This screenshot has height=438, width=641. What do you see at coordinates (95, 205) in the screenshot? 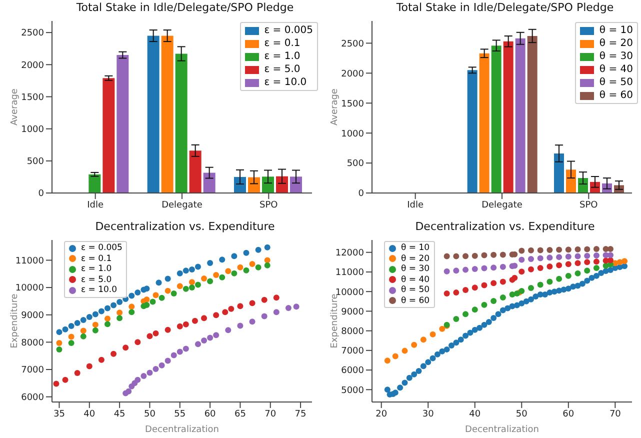
I see `x-tick-label: Idle` at bounding box center [95, 205].